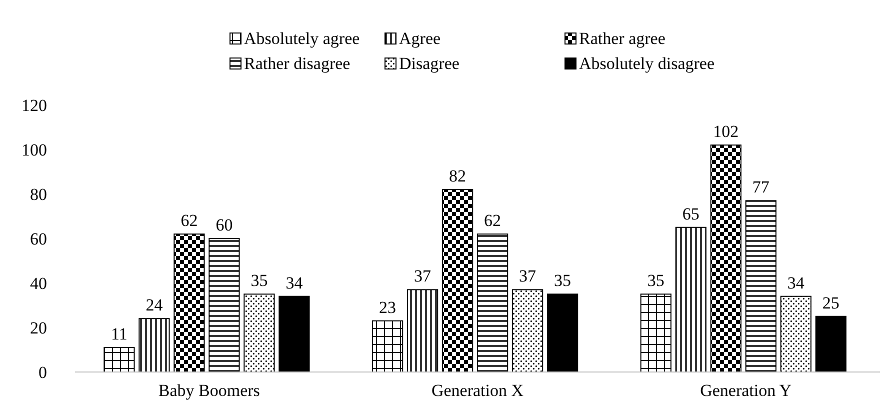 This screenshot has height=410, width=893. What do you see at coordinates (38, 283) in the screenshot?
I see `y-tick-label: 40` at bounding box center [38, 283].